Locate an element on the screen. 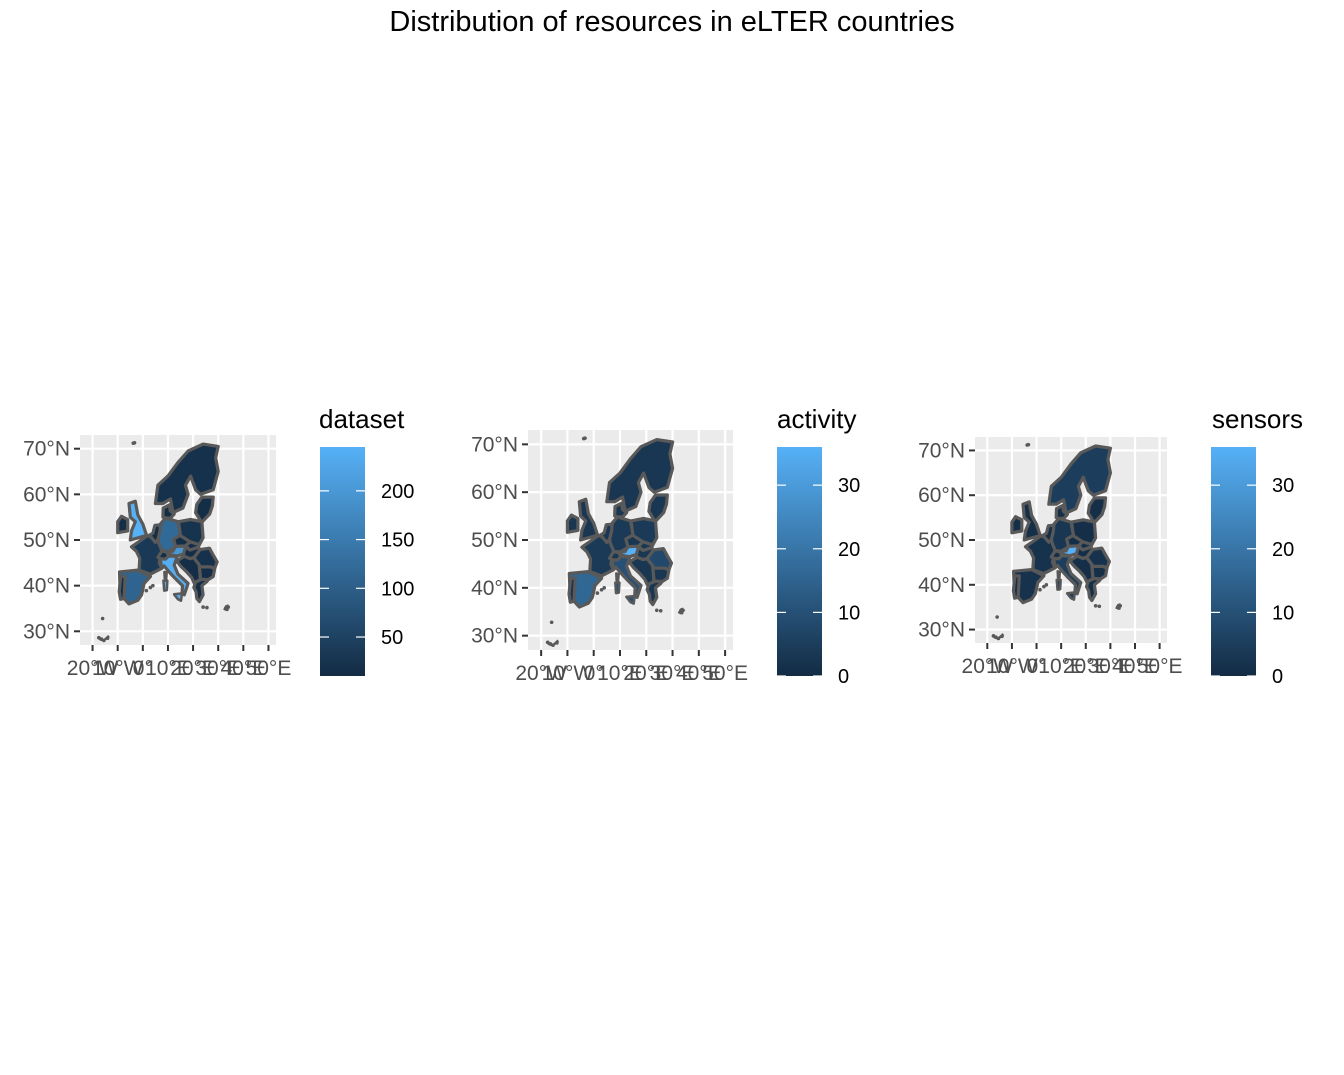  country-it is located at coordinates (174, 575).